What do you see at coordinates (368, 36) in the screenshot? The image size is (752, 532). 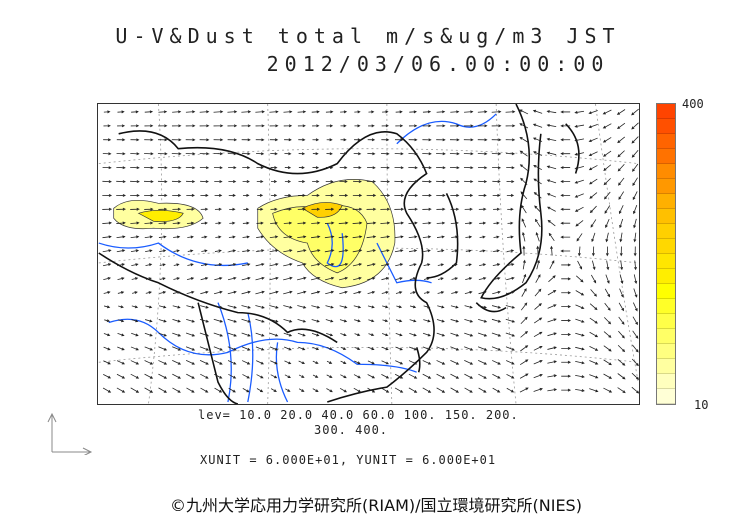 I see `title-line-1: U-V&Dust total m/s&ug/m3 JST` at bounding box center [368, 36].